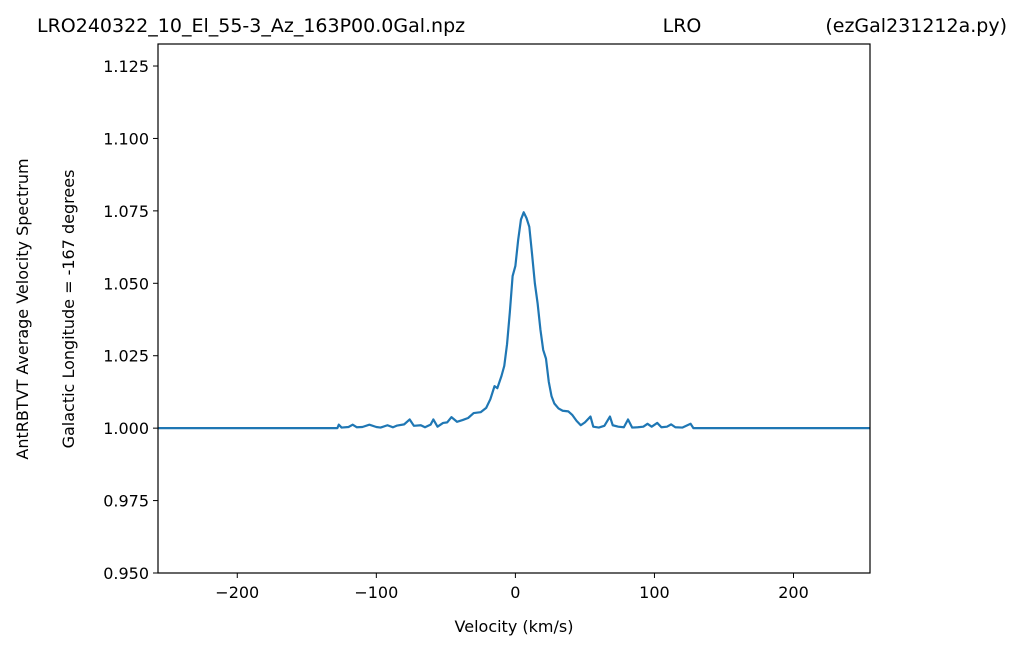 Image resolution: width=1024 pixels, height=650 pixels. Describe the element at coordinates (654, 592) in the screenshot. I see `x-tick-label: 100` at that location.